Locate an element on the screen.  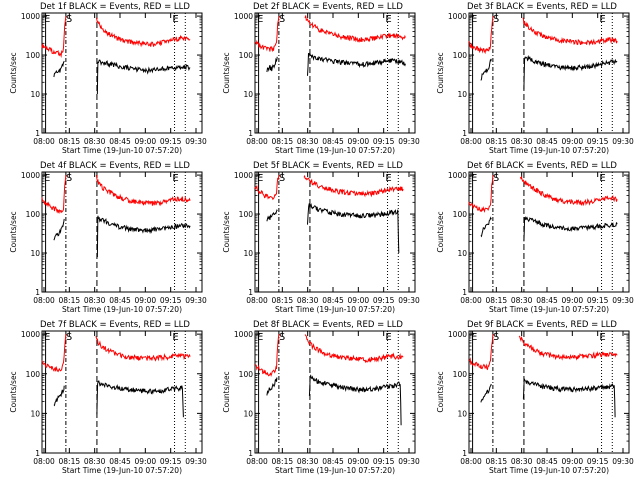
plot-title: Det 8f BLACK = Events, RED = LLD is located at coordinates (328, 325).